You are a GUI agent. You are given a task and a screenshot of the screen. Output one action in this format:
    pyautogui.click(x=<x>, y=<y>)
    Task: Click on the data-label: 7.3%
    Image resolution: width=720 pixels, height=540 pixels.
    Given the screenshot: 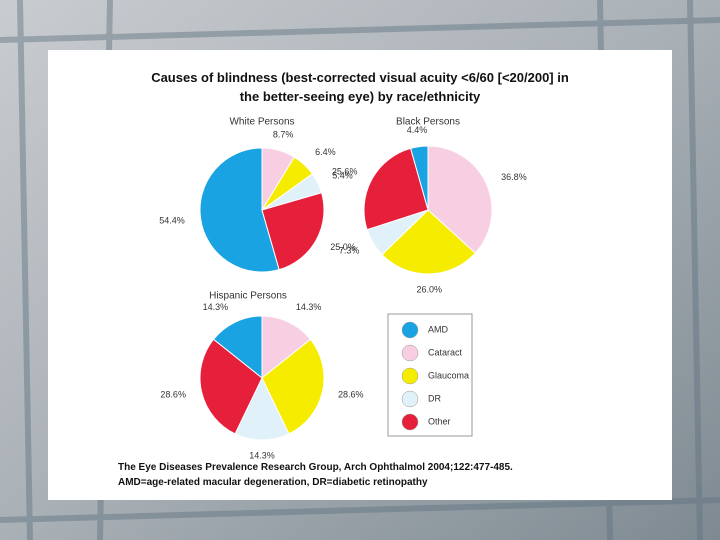 What is the action you would take?
    pyautogui.click(x=349, y=251)
    